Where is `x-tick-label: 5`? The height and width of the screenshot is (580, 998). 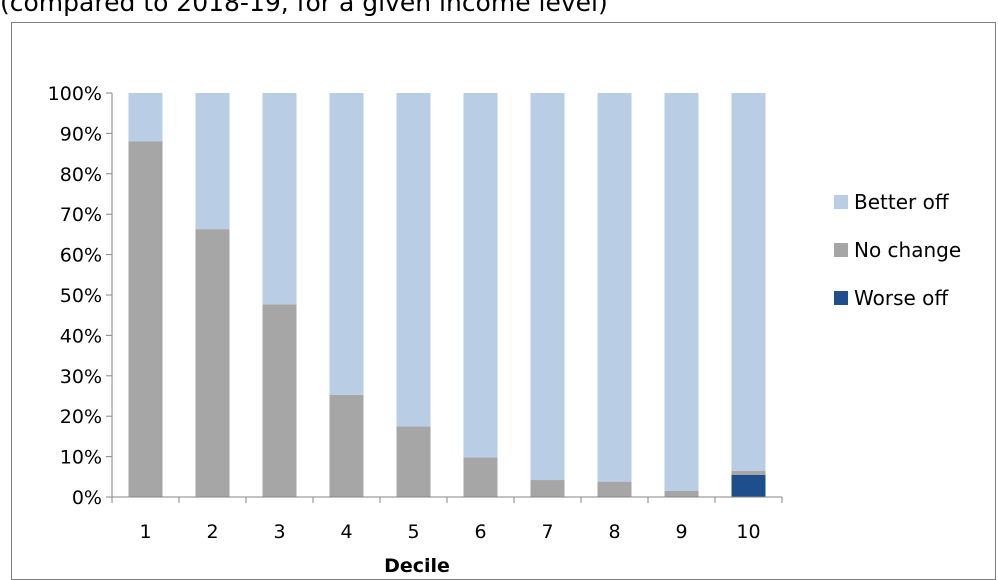 x-tick-label: 5 is located at coordinates (413, 532).